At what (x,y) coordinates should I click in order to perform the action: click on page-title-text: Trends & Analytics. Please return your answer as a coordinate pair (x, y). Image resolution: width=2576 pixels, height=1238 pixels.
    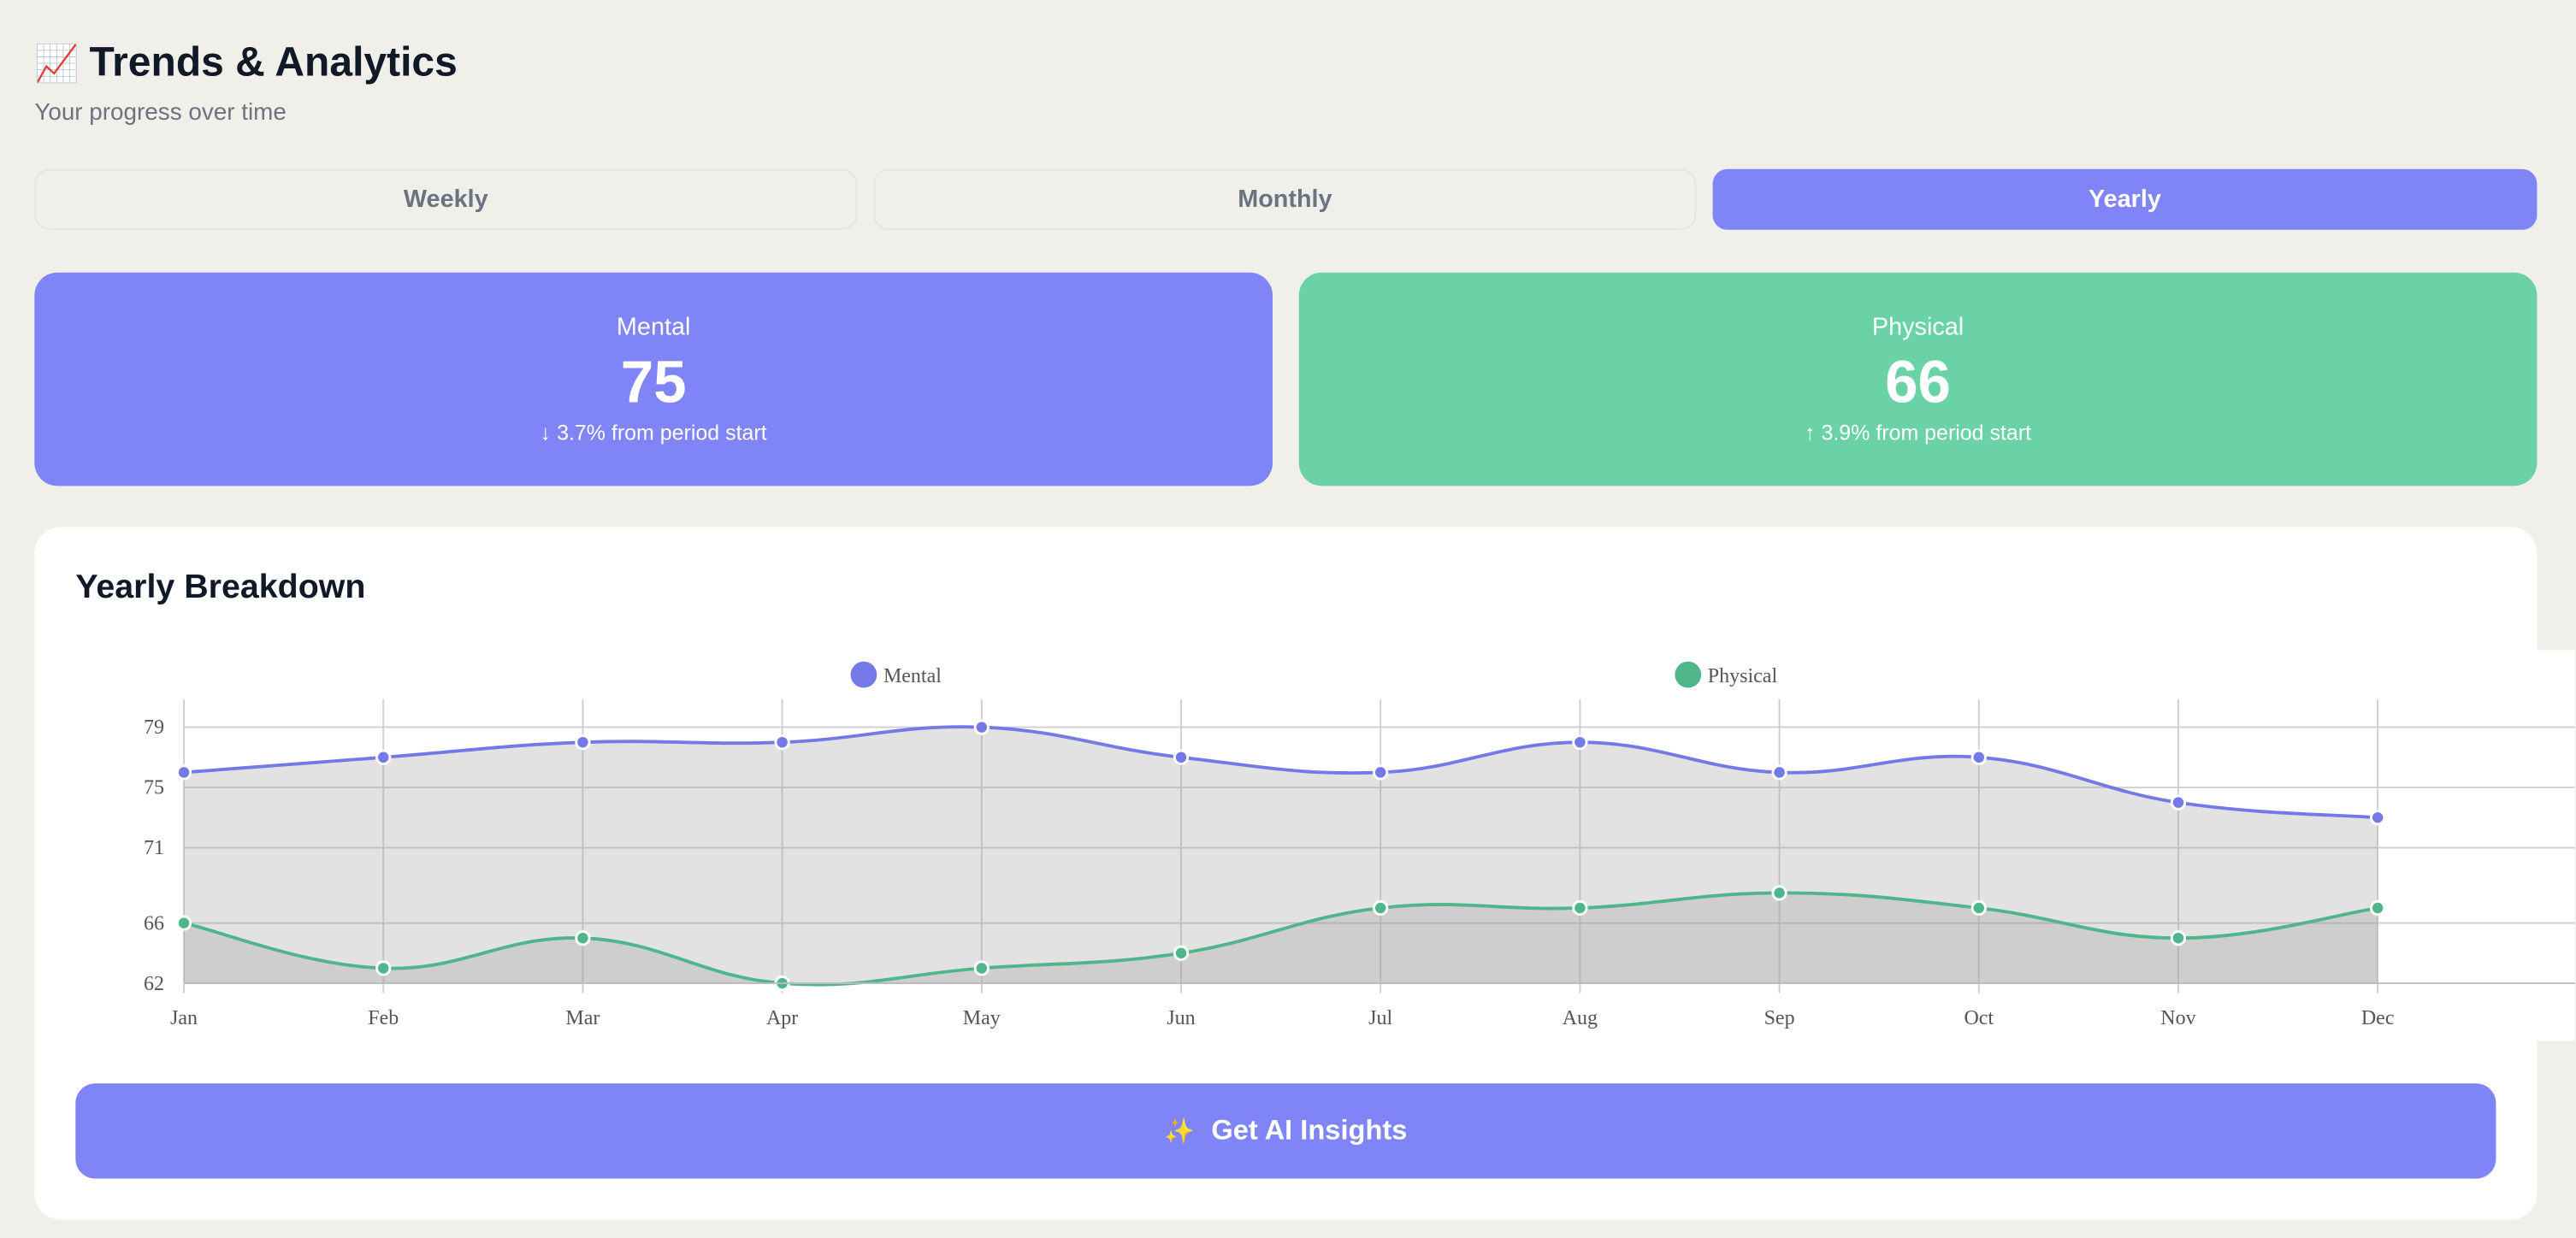
    Looking at the image, I should click on (273, 62).